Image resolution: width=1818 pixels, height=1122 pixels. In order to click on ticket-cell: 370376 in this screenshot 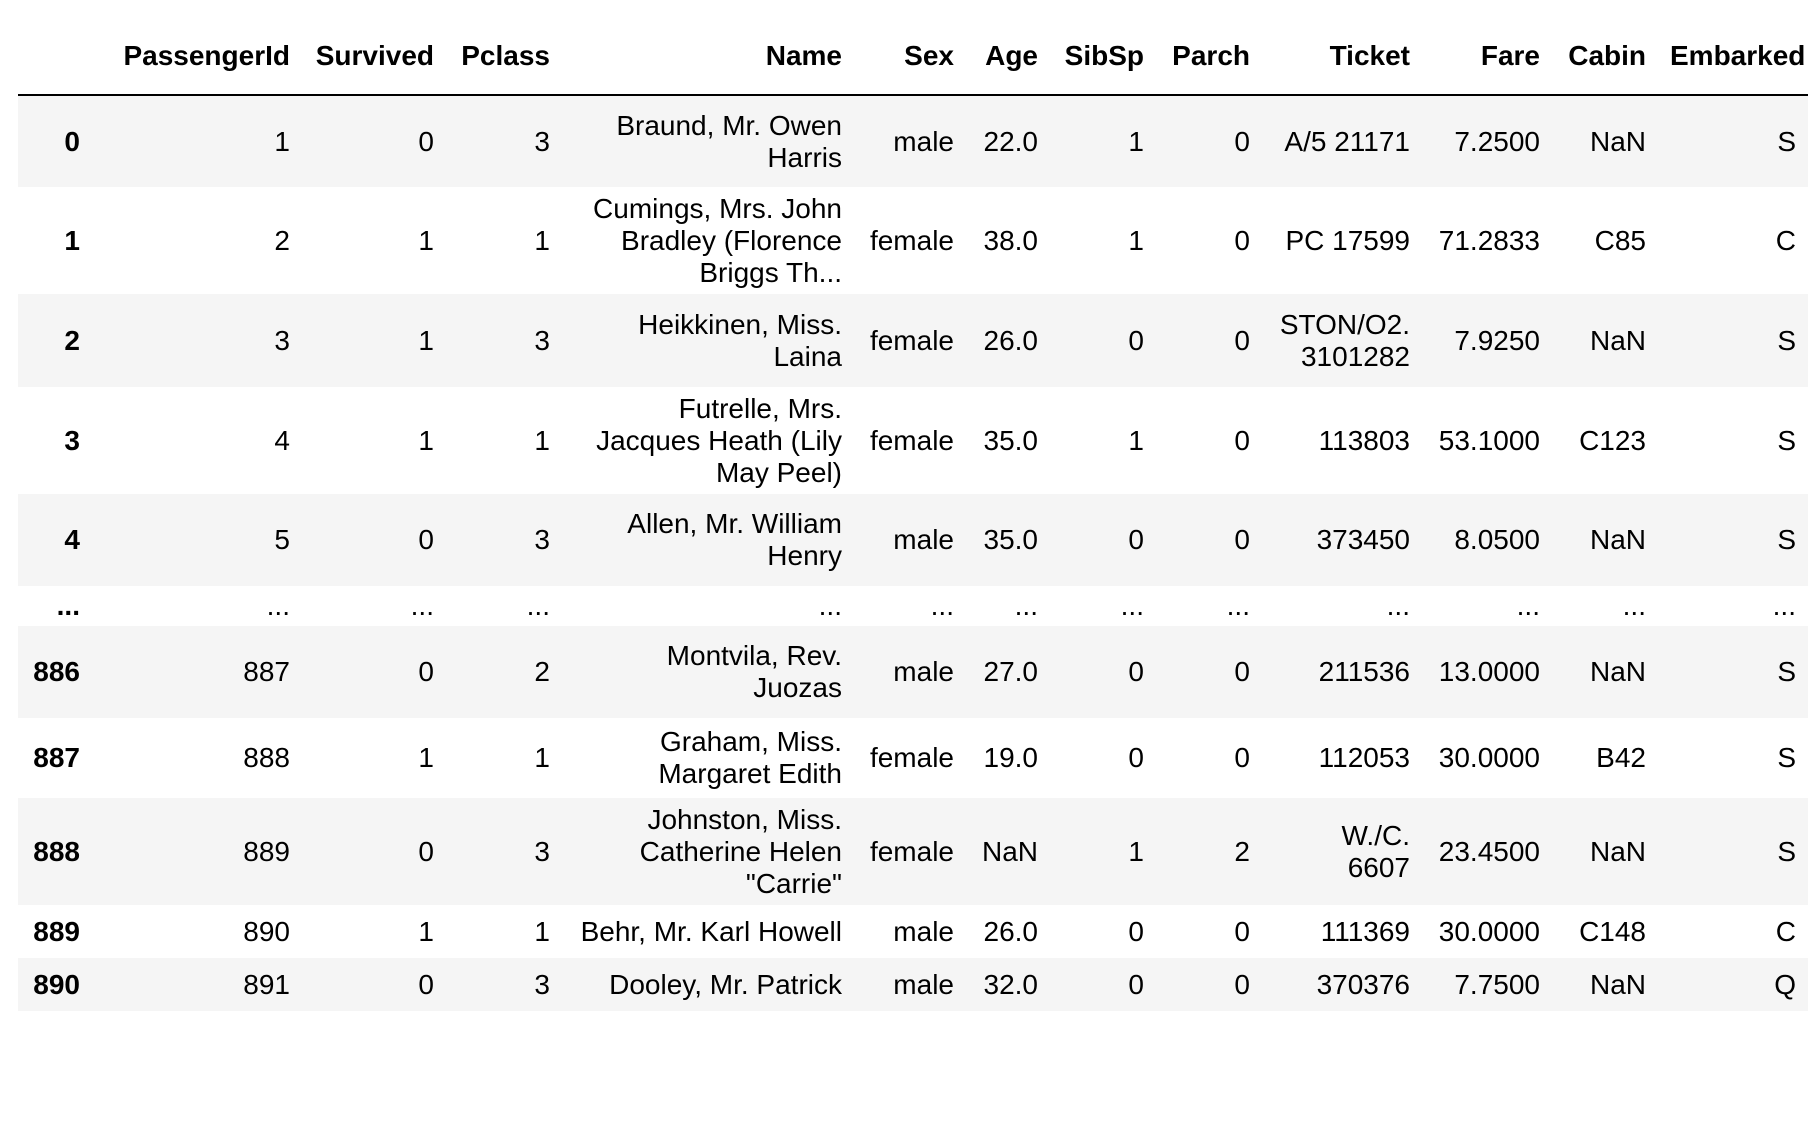, I will do `click(1342, 984)`.